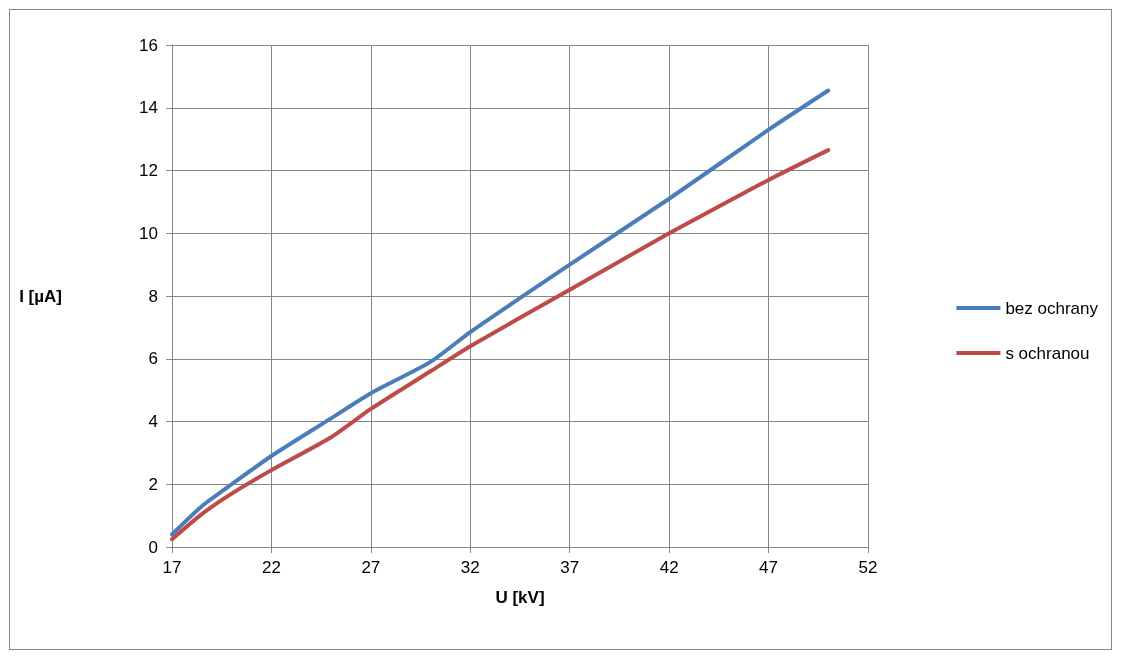 The image size is (1123, 661). What do you see at coordinates (769, 567) in the screenshot?
I see `x-tick-label: 47` at bounding box center [769, 567].